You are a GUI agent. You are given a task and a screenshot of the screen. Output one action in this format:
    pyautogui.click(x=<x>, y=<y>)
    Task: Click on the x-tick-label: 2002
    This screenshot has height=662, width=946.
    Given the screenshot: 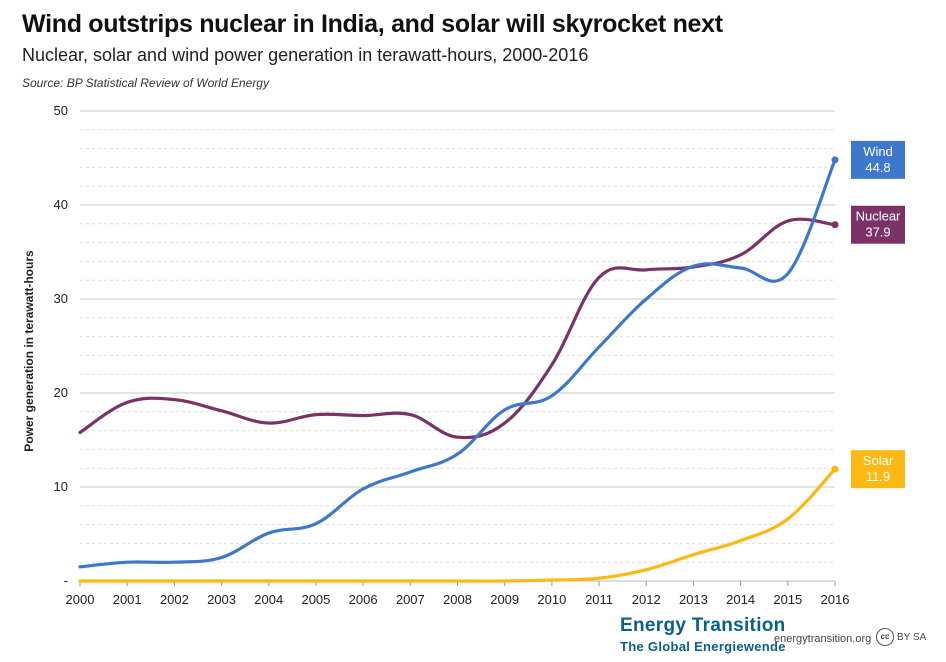 What is the action you would take?
    pyautogui.click(x=174, y=599)
    